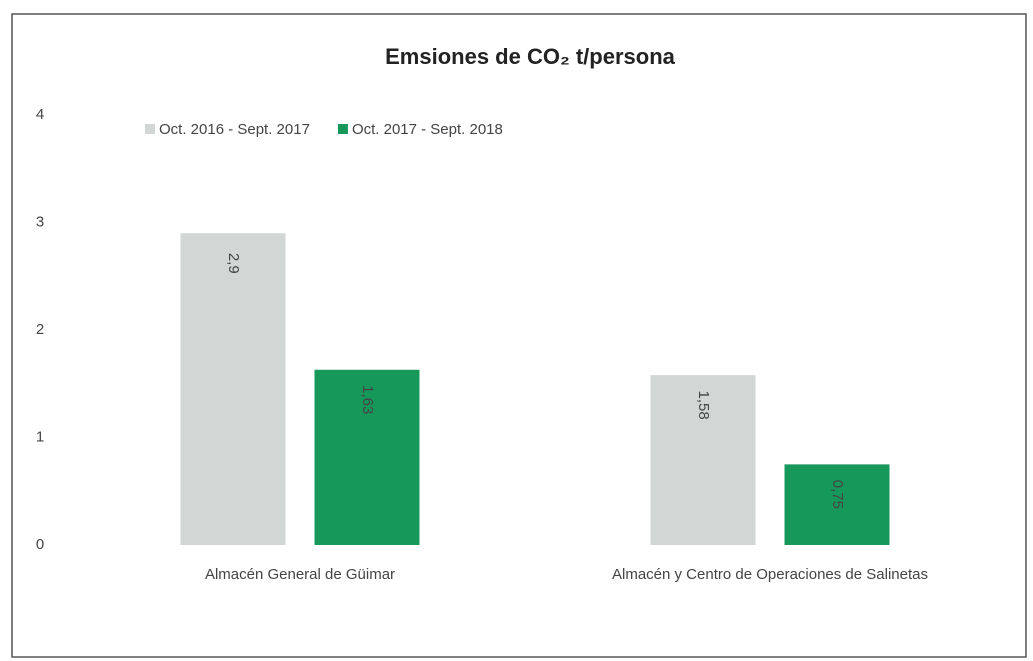  I want to click on y-tick-label: 2, so click(40, 329).